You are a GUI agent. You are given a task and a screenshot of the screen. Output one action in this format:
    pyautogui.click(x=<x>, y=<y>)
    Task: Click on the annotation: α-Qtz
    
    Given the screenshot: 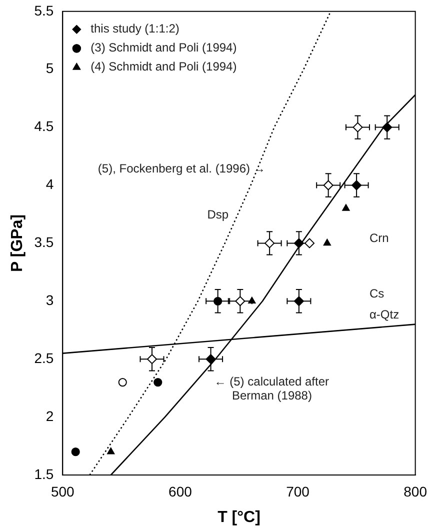 What is the action you would take?
    pyautogui.click(x=384, y=314)
    